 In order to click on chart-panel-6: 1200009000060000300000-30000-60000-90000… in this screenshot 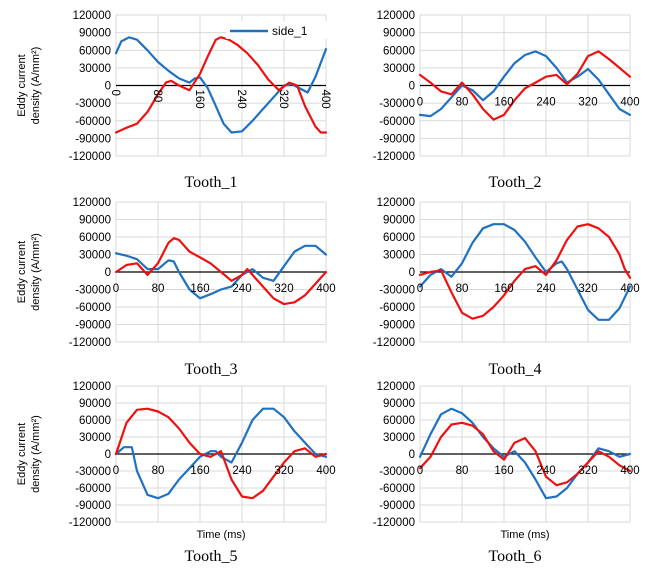, I will do `click(506, 473)`.